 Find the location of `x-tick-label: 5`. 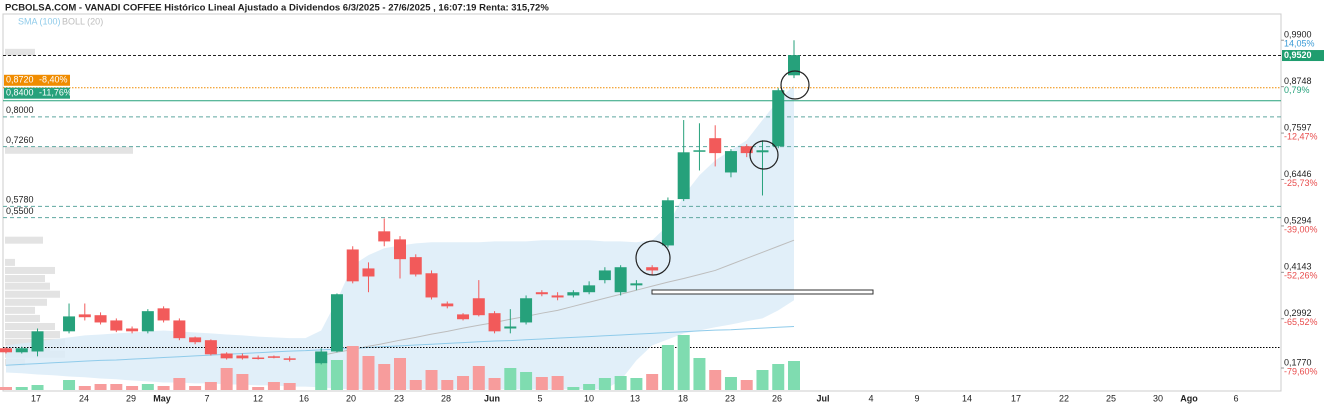

x-tick-label: 5 is located at coordinates (539, 398).